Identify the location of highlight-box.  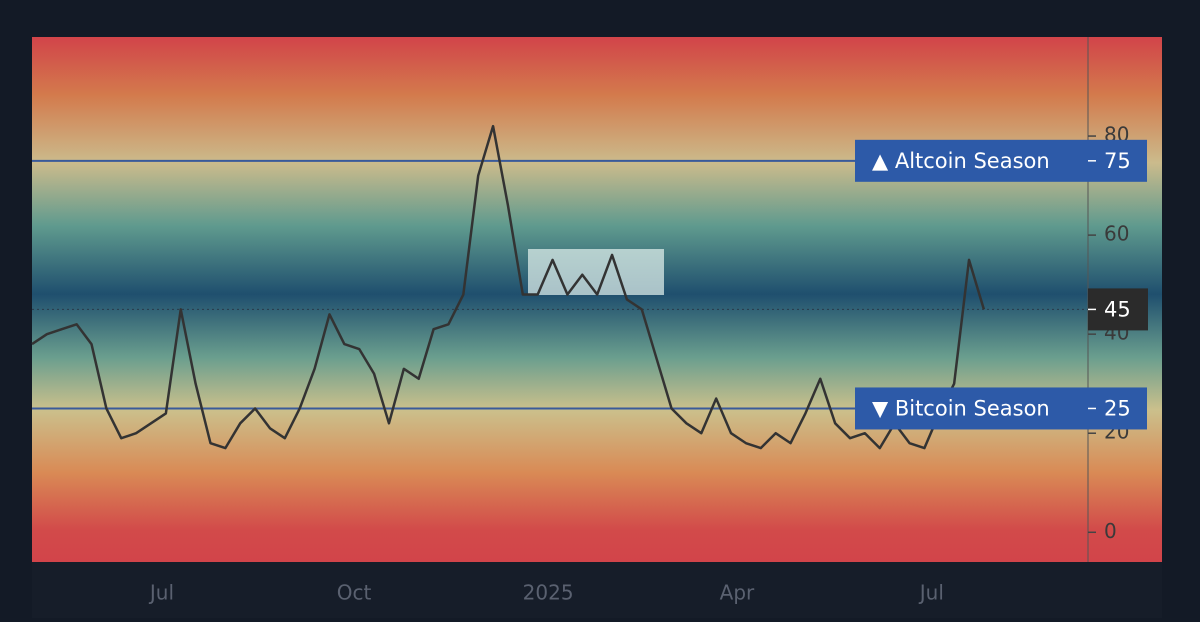
(596, 272).